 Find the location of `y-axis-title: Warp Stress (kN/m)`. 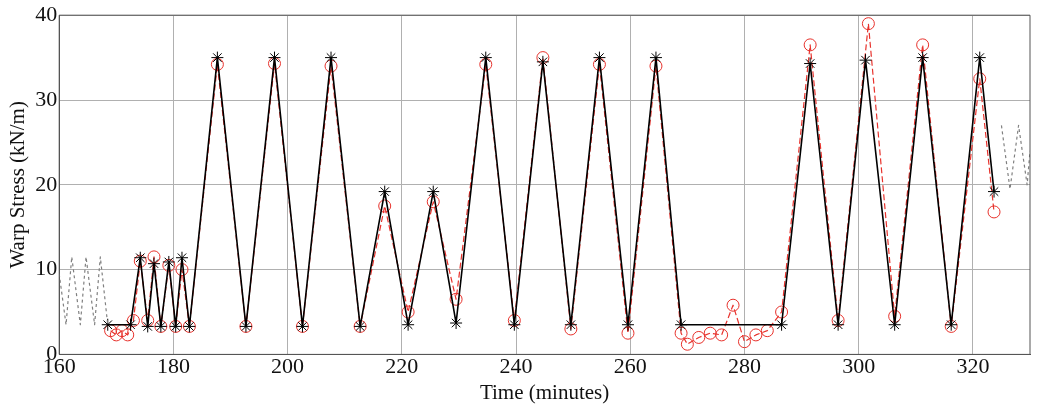

y-axis-title: Warp Stress (kN/m) is located at coordinates (17, 185).